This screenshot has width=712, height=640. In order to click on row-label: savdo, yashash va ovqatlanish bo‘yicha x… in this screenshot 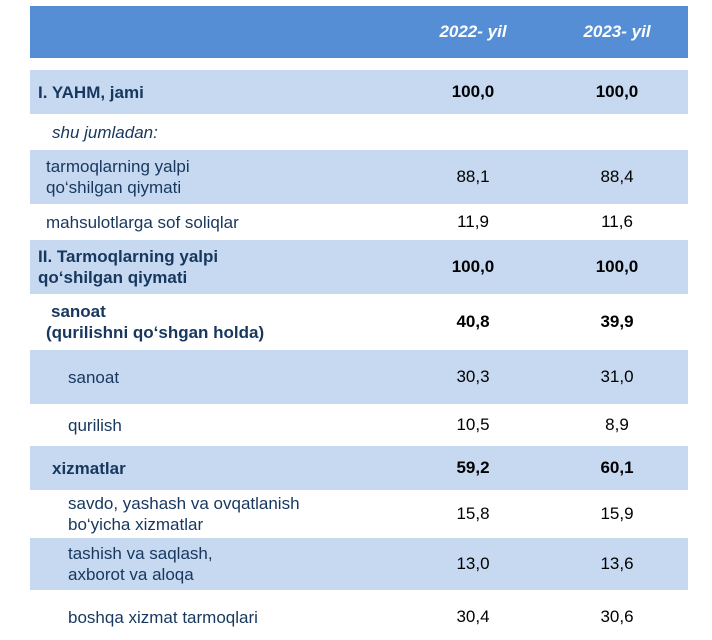, I will do `click(184, 514)`.